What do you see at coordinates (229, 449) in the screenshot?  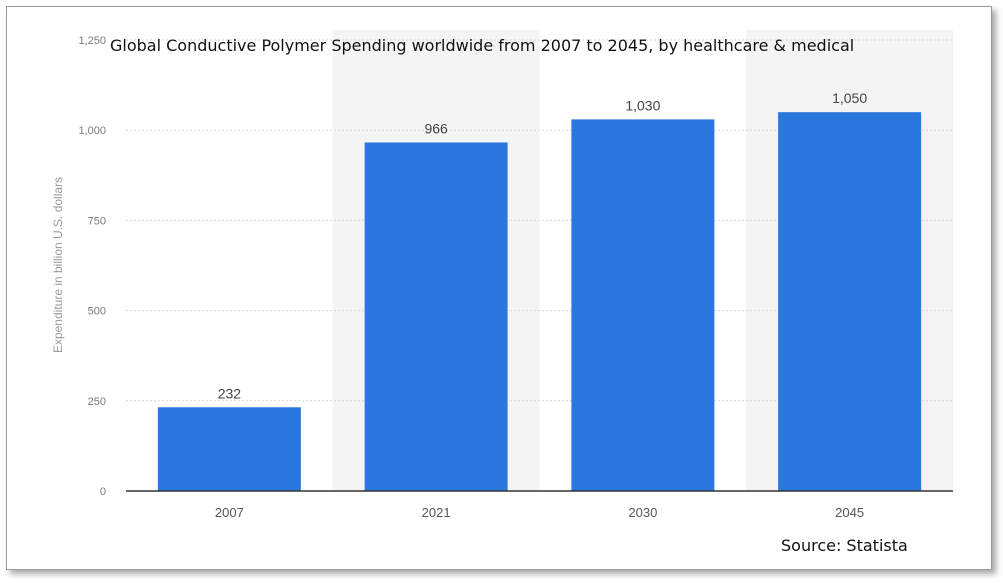 I see `bar-2007` at bounding box center [229, 449].